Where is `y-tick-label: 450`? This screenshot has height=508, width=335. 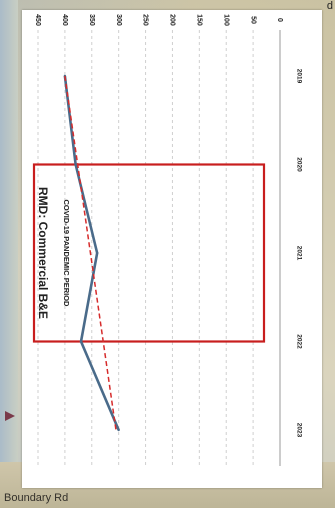
y-tick-label: 450 is located at coordinates (37, 20).